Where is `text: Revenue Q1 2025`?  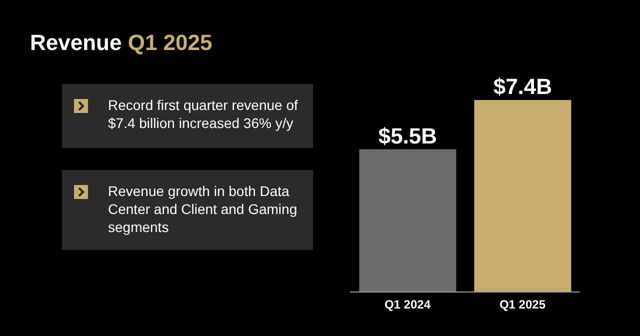 text: Revenue Q1 2025 is located at coordinates (121, 43).